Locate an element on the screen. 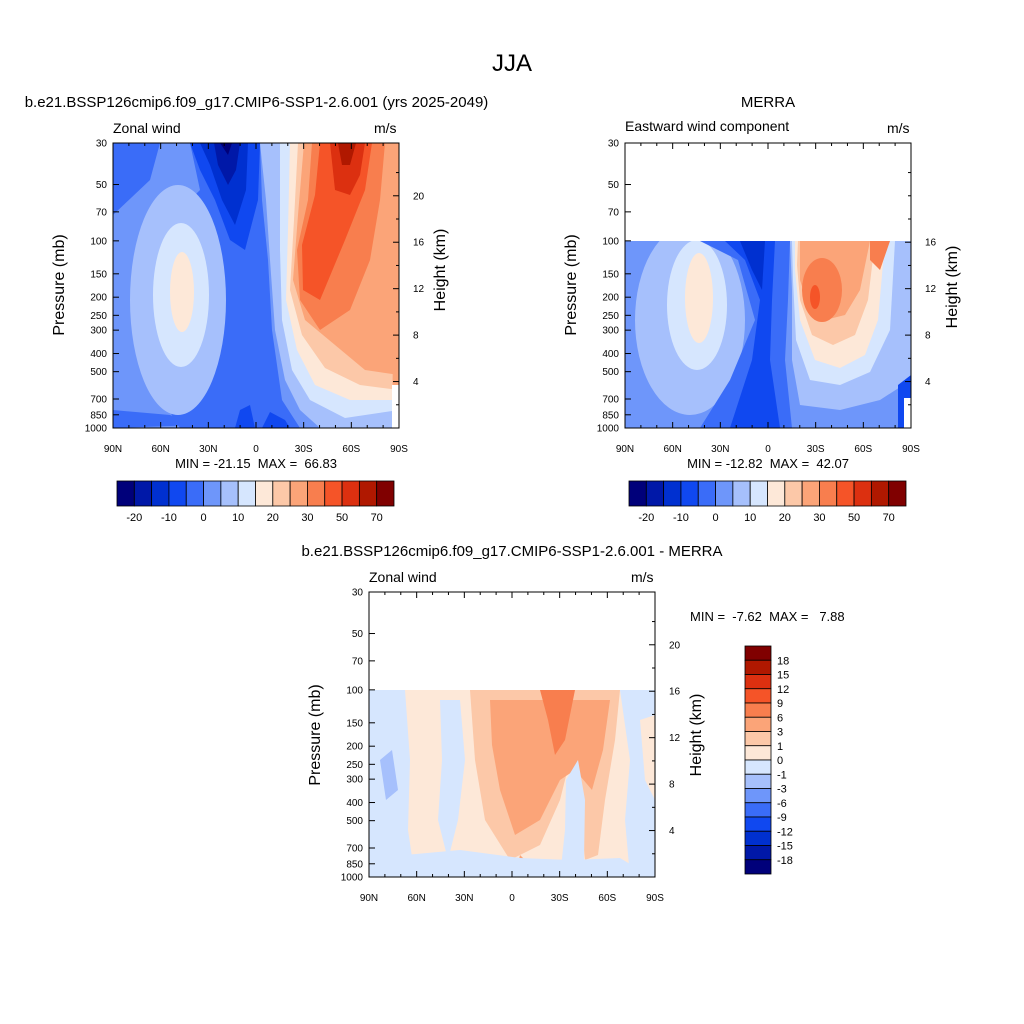  colorbar-label: 10 is located at coordinates (238, 518).